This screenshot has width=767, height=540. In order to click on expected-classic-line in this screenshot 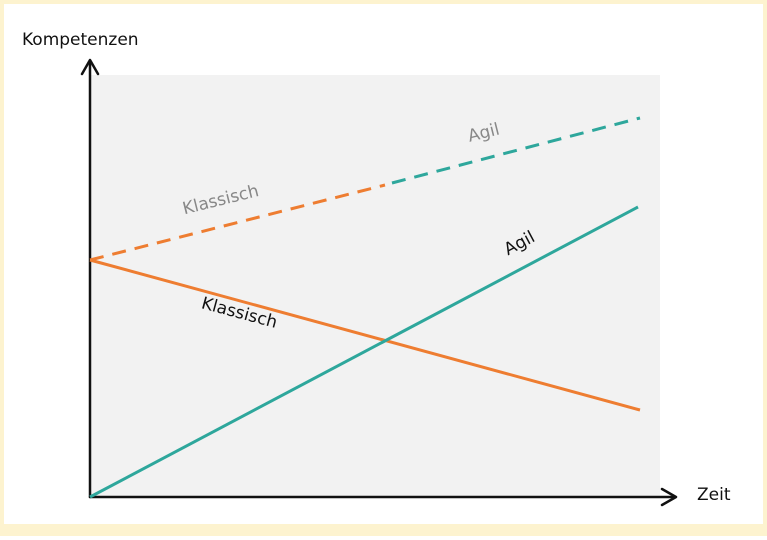, I will do `click(237, 222)`.